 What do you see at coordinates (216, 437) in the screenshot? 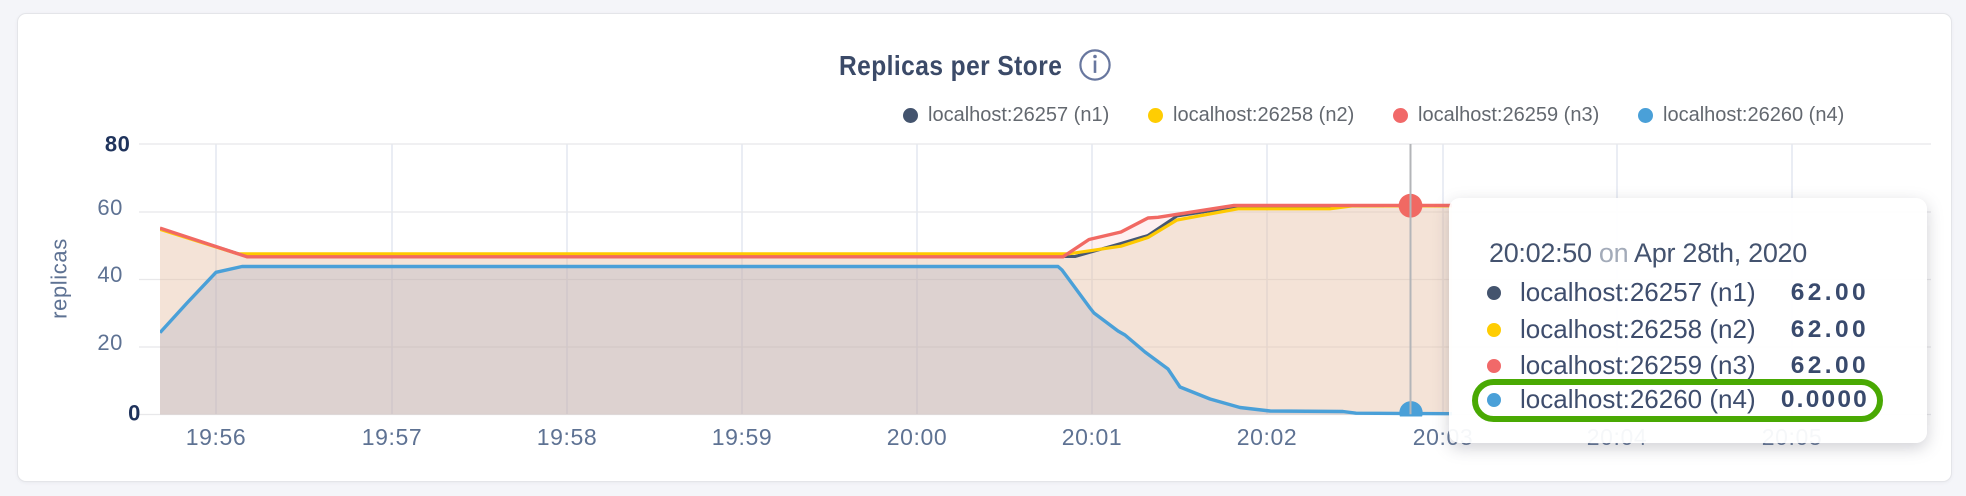
I see `svg-text: 19:56` at bounding box center [216, 437].